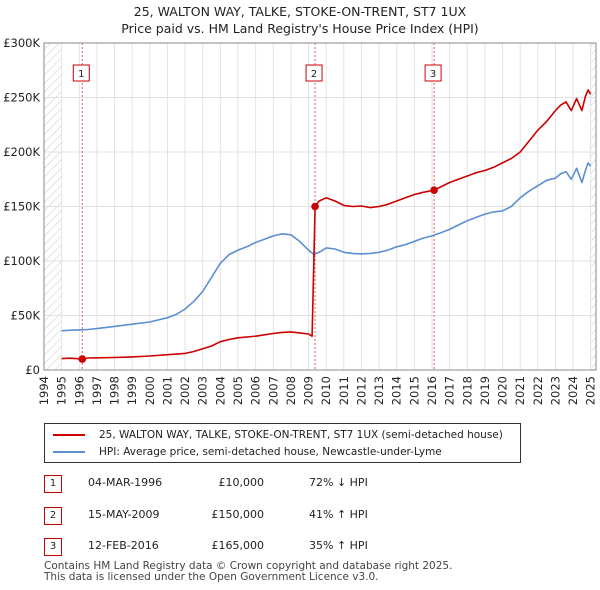 Image resolution: width=600 pixels, height=590 pixels. I want to click on y-tick-label: £300K, so click(21, 43).